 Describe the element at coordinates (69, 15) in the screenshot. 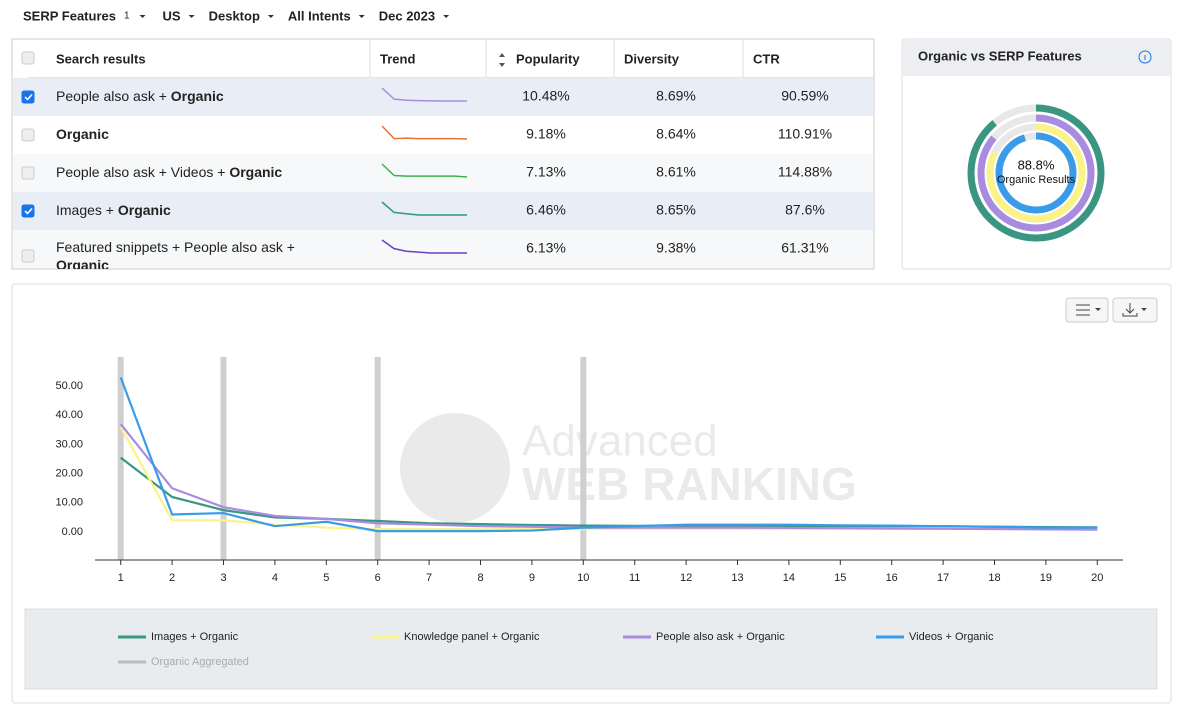

I see `filter-label: SERP Features` at that location.